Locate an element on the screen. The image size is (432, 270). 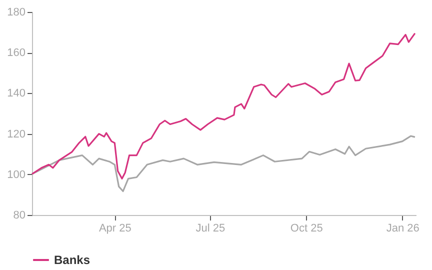
legend-label: Banks is located at coordinates (72, 260).